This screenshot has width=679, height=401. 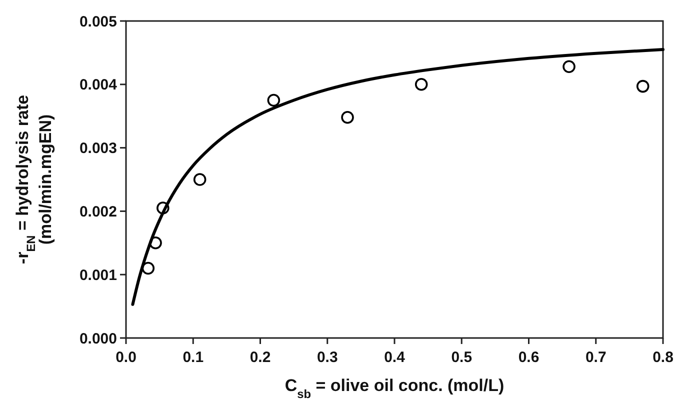 What do you see at coordinates (260, 357) in the screenshot?
I see `x-tick-label: 0.2` at bounding box center [260, 357].